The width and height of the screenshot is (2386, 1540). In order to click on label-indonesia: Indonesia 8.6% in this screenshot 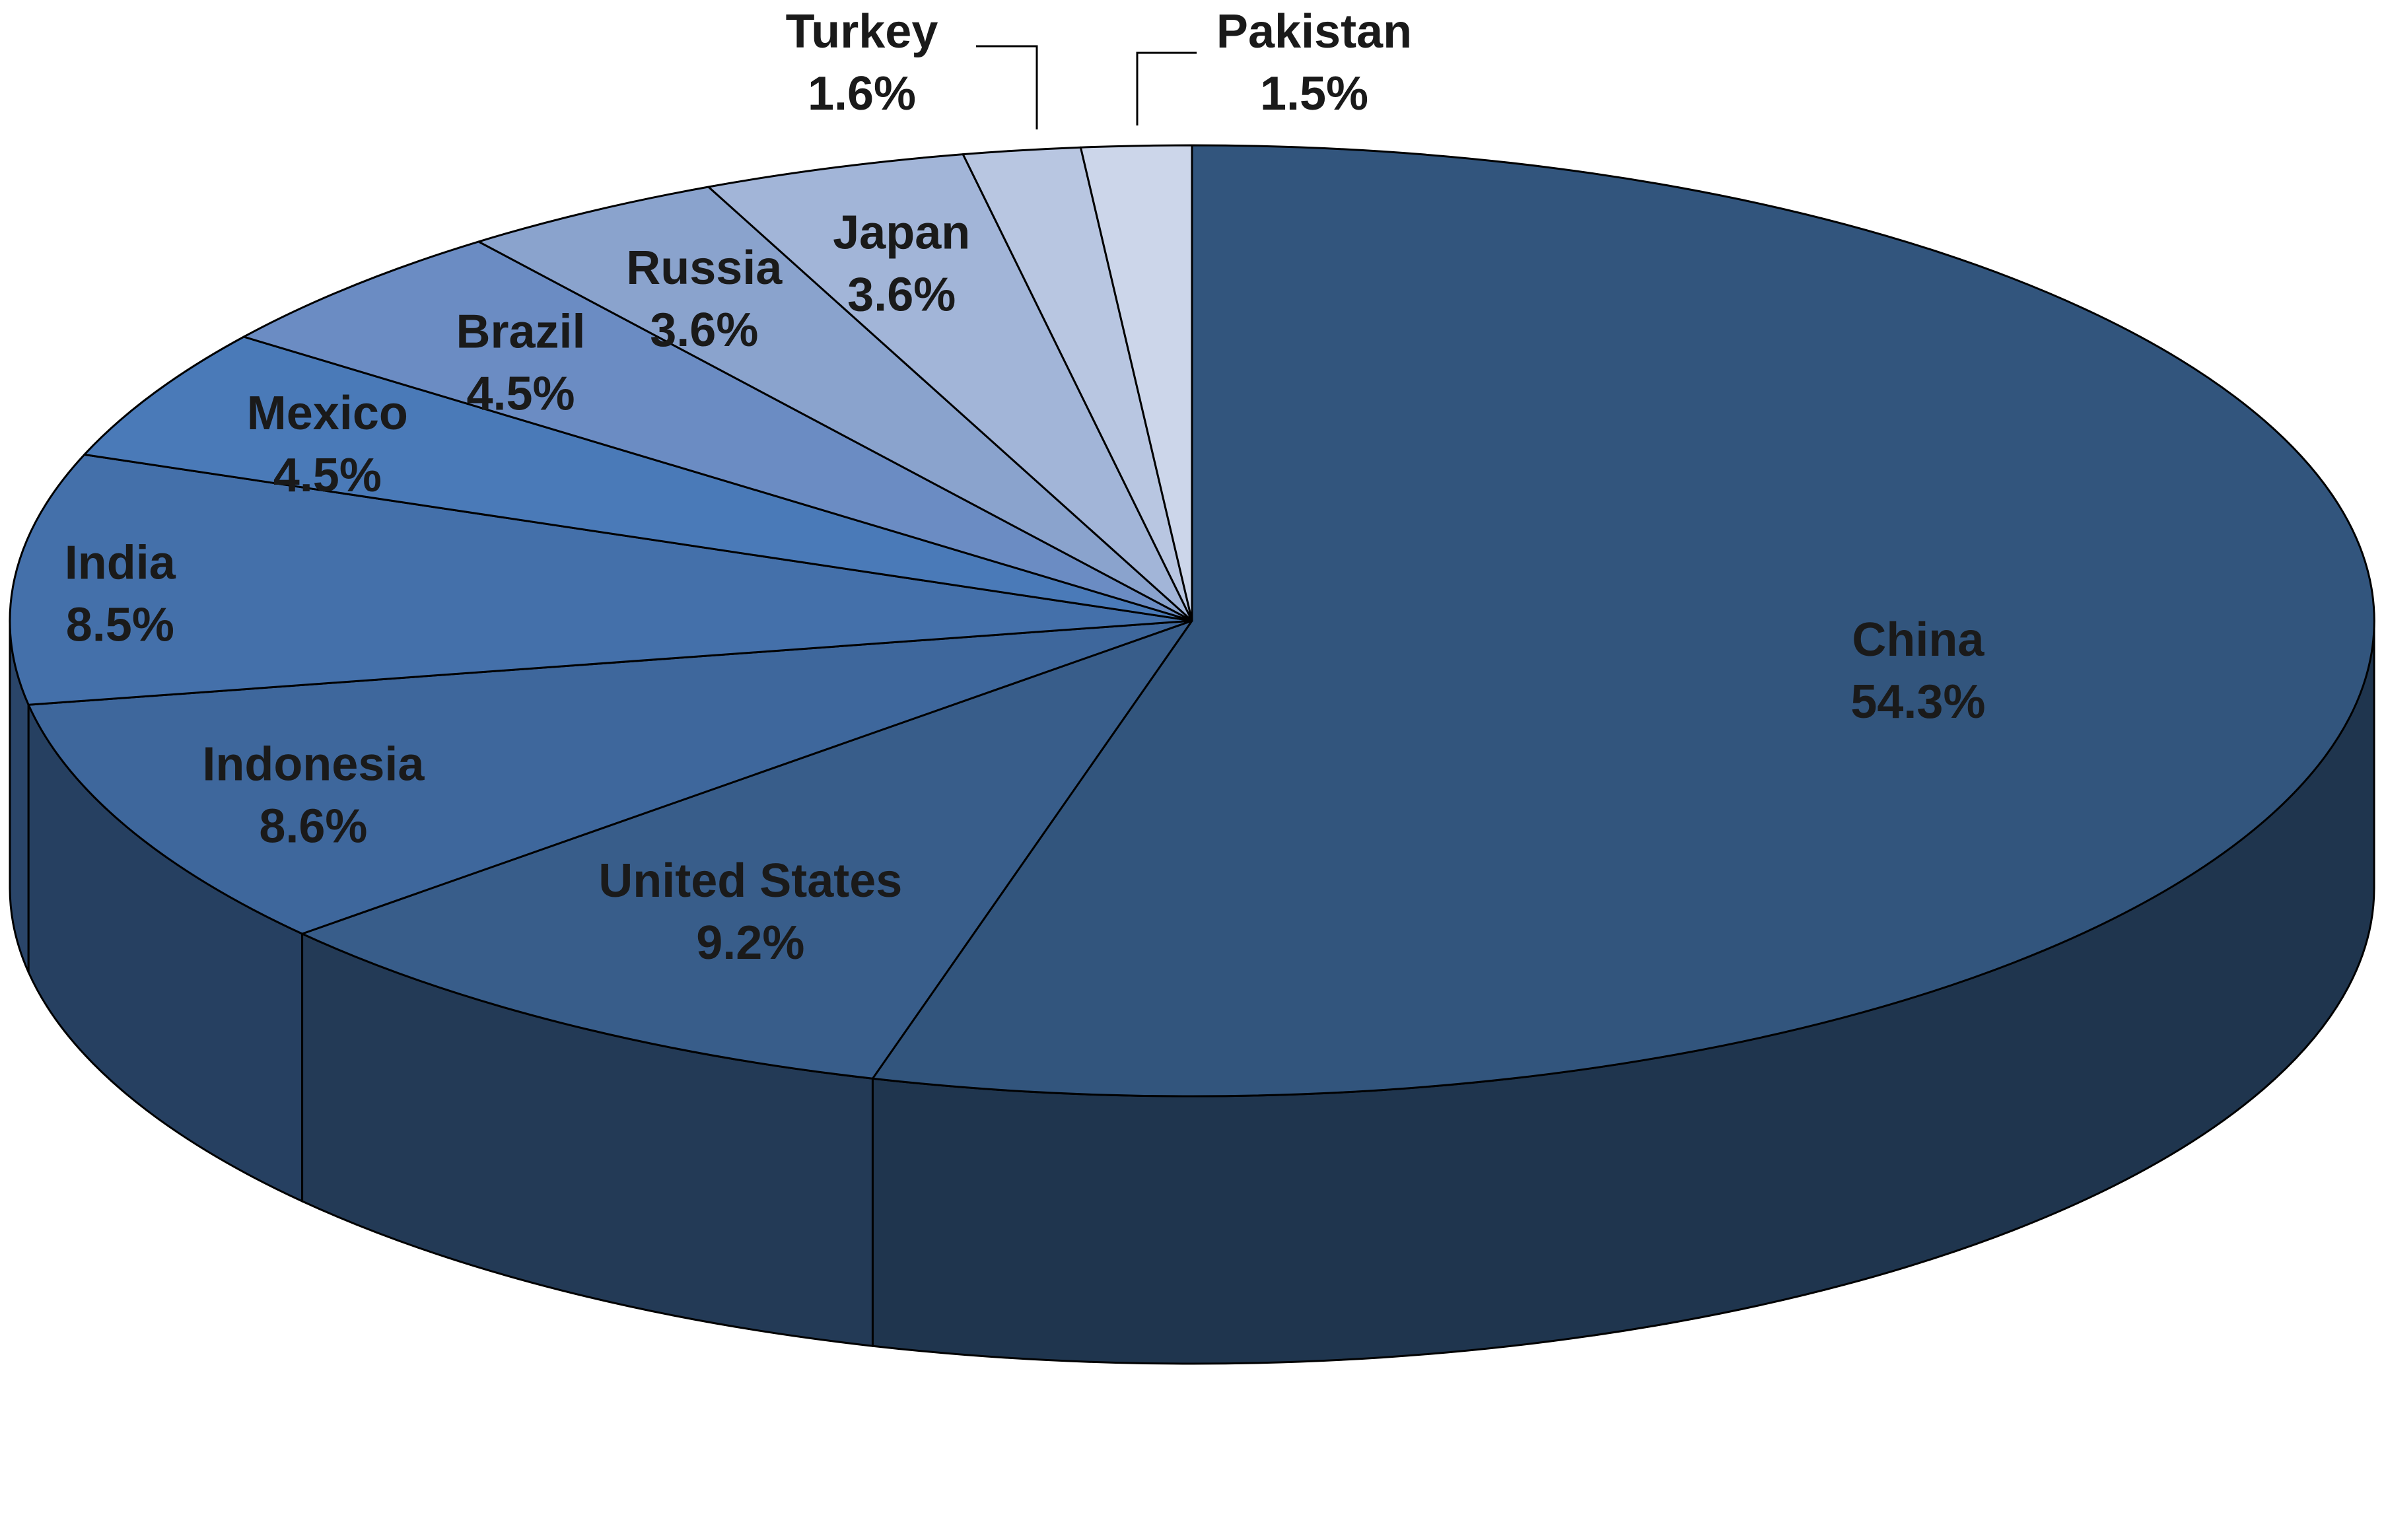, I will do `click(313, 795)`.